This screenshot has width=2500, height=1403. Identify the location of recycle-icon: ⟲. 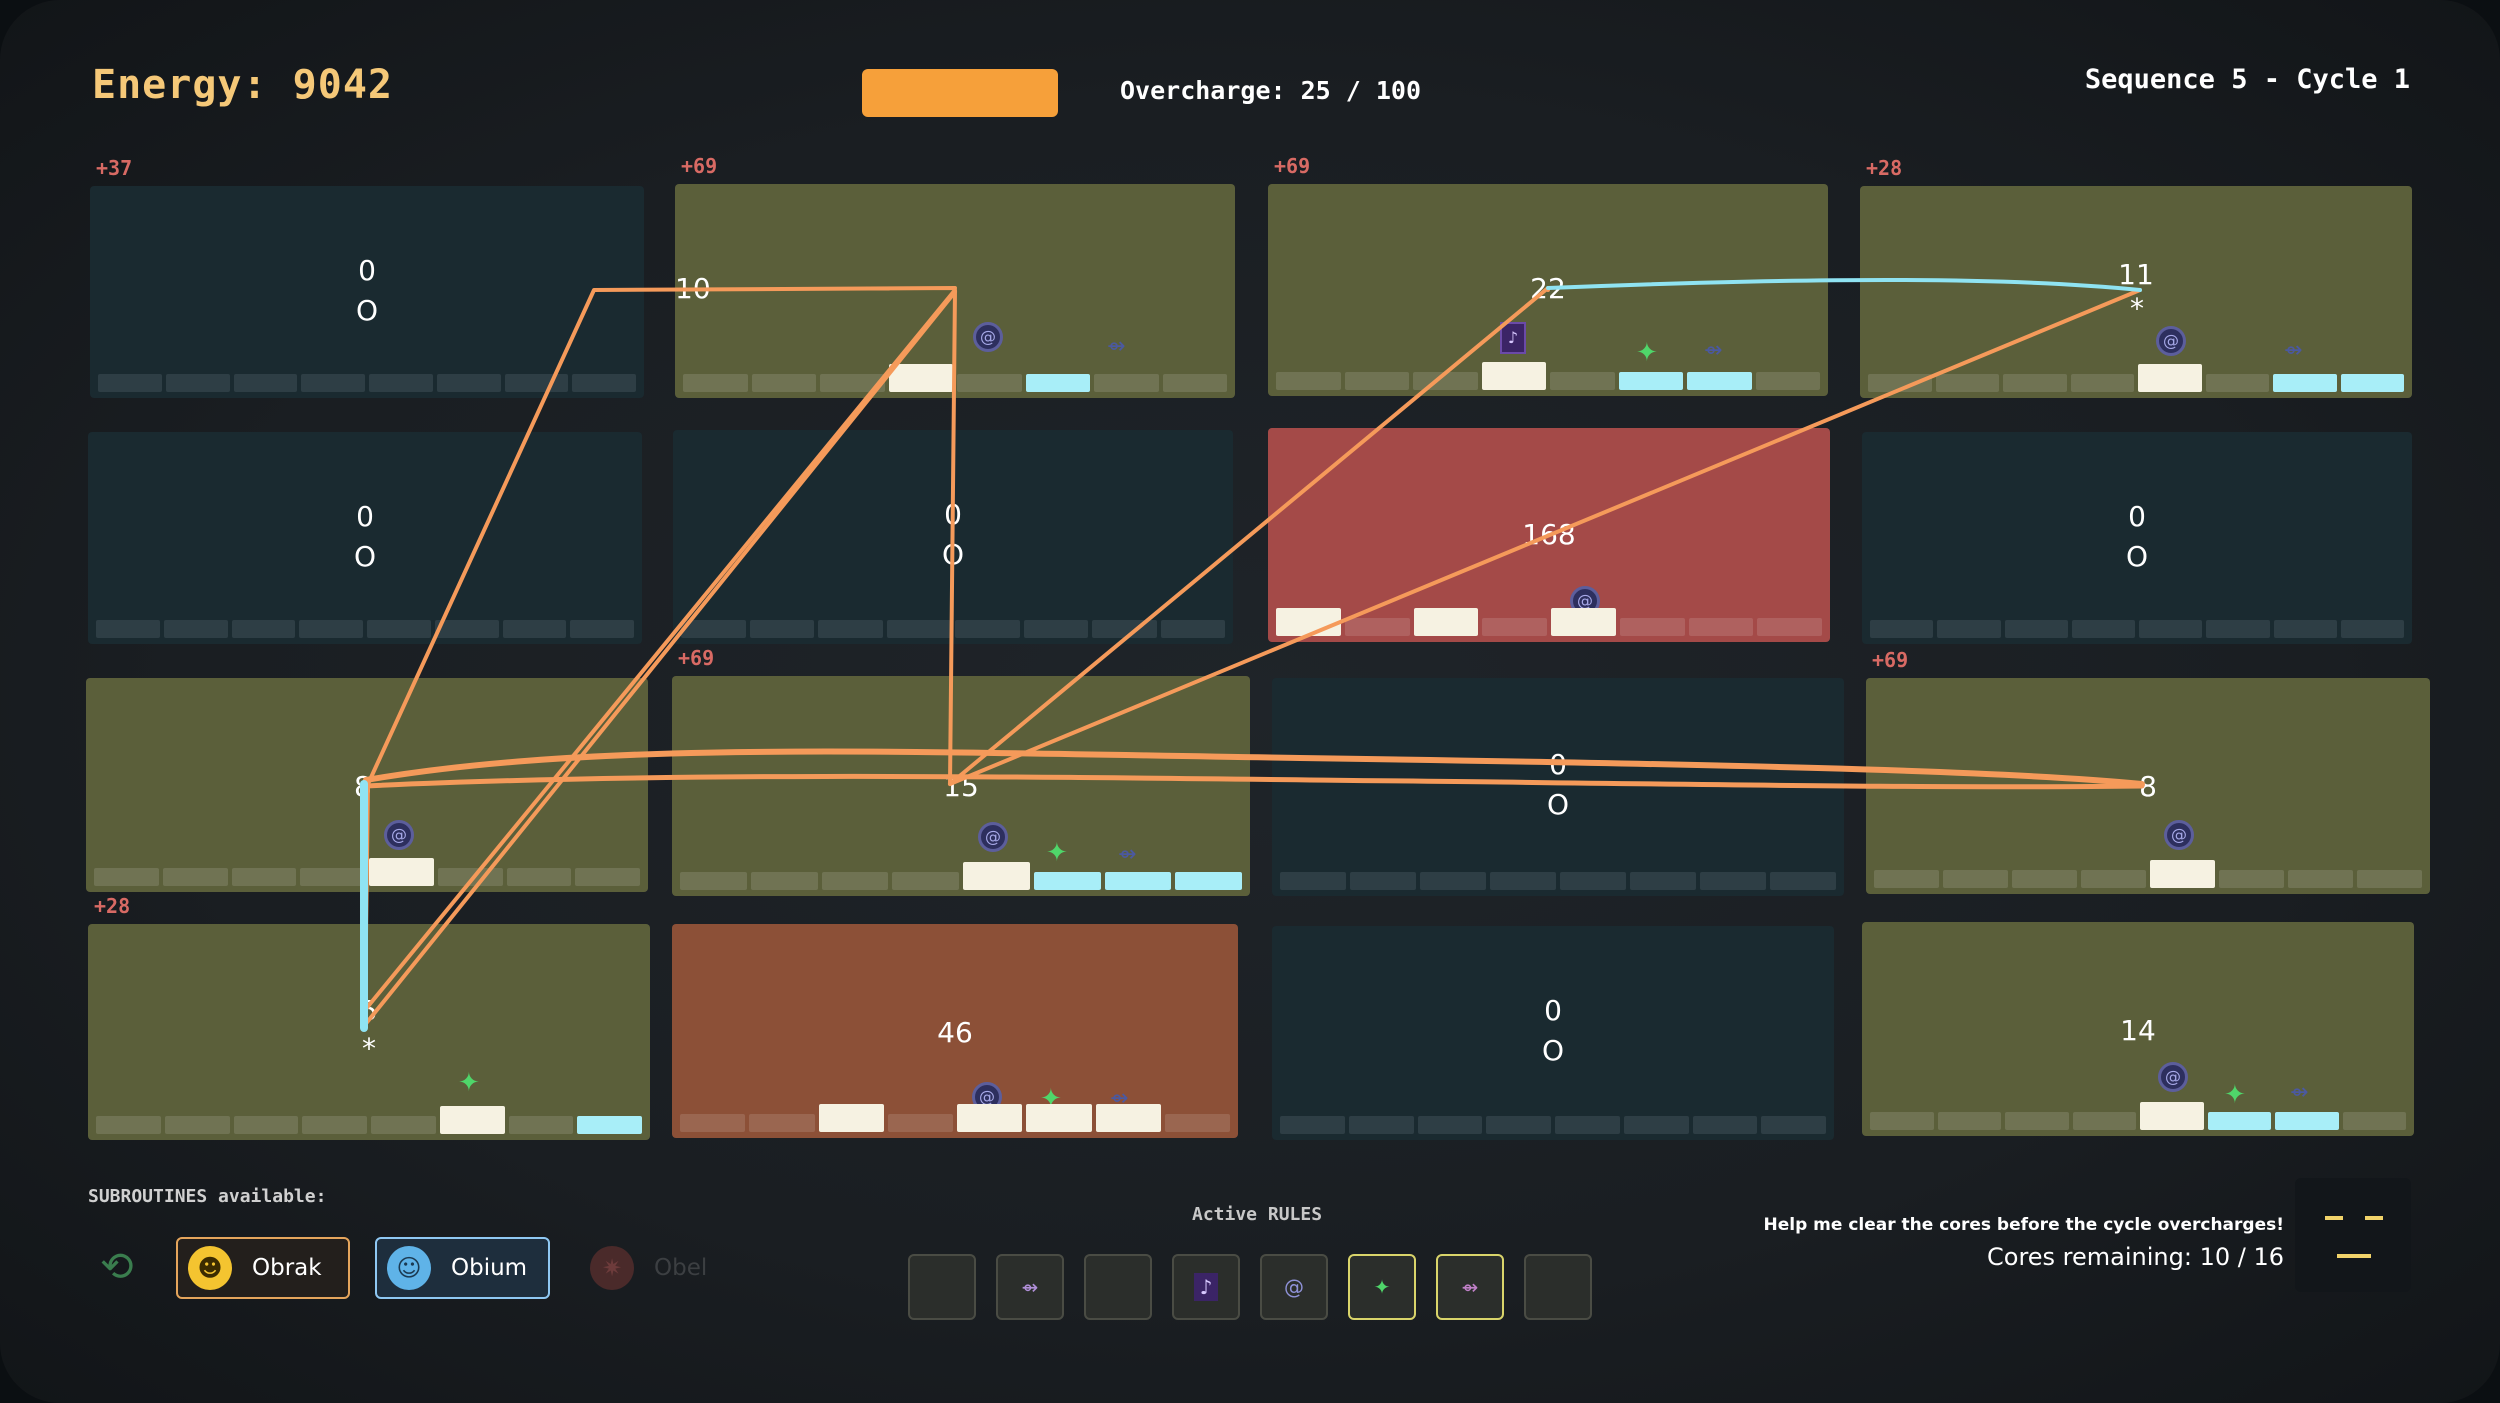
(117, 1267).